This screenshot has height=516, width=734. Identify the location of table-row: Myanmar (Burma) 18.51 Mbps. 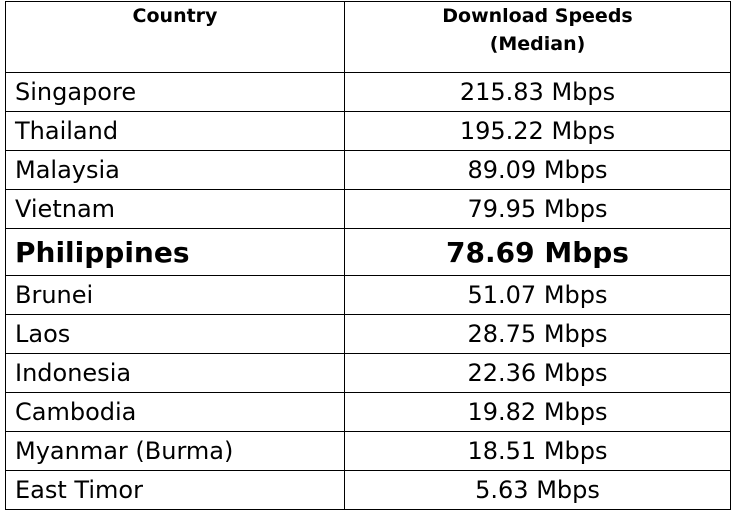
(368, 451).